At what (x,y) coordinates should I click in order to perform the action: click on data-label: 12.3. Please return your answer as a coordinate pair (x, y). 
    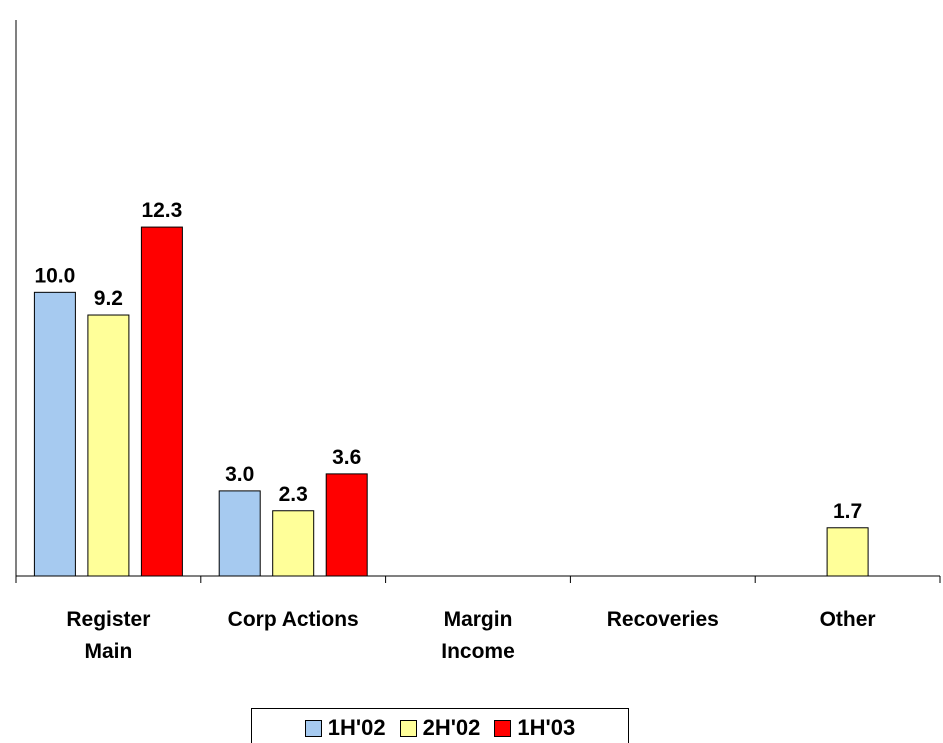
    Looking at the image, I should click on (161, 210).